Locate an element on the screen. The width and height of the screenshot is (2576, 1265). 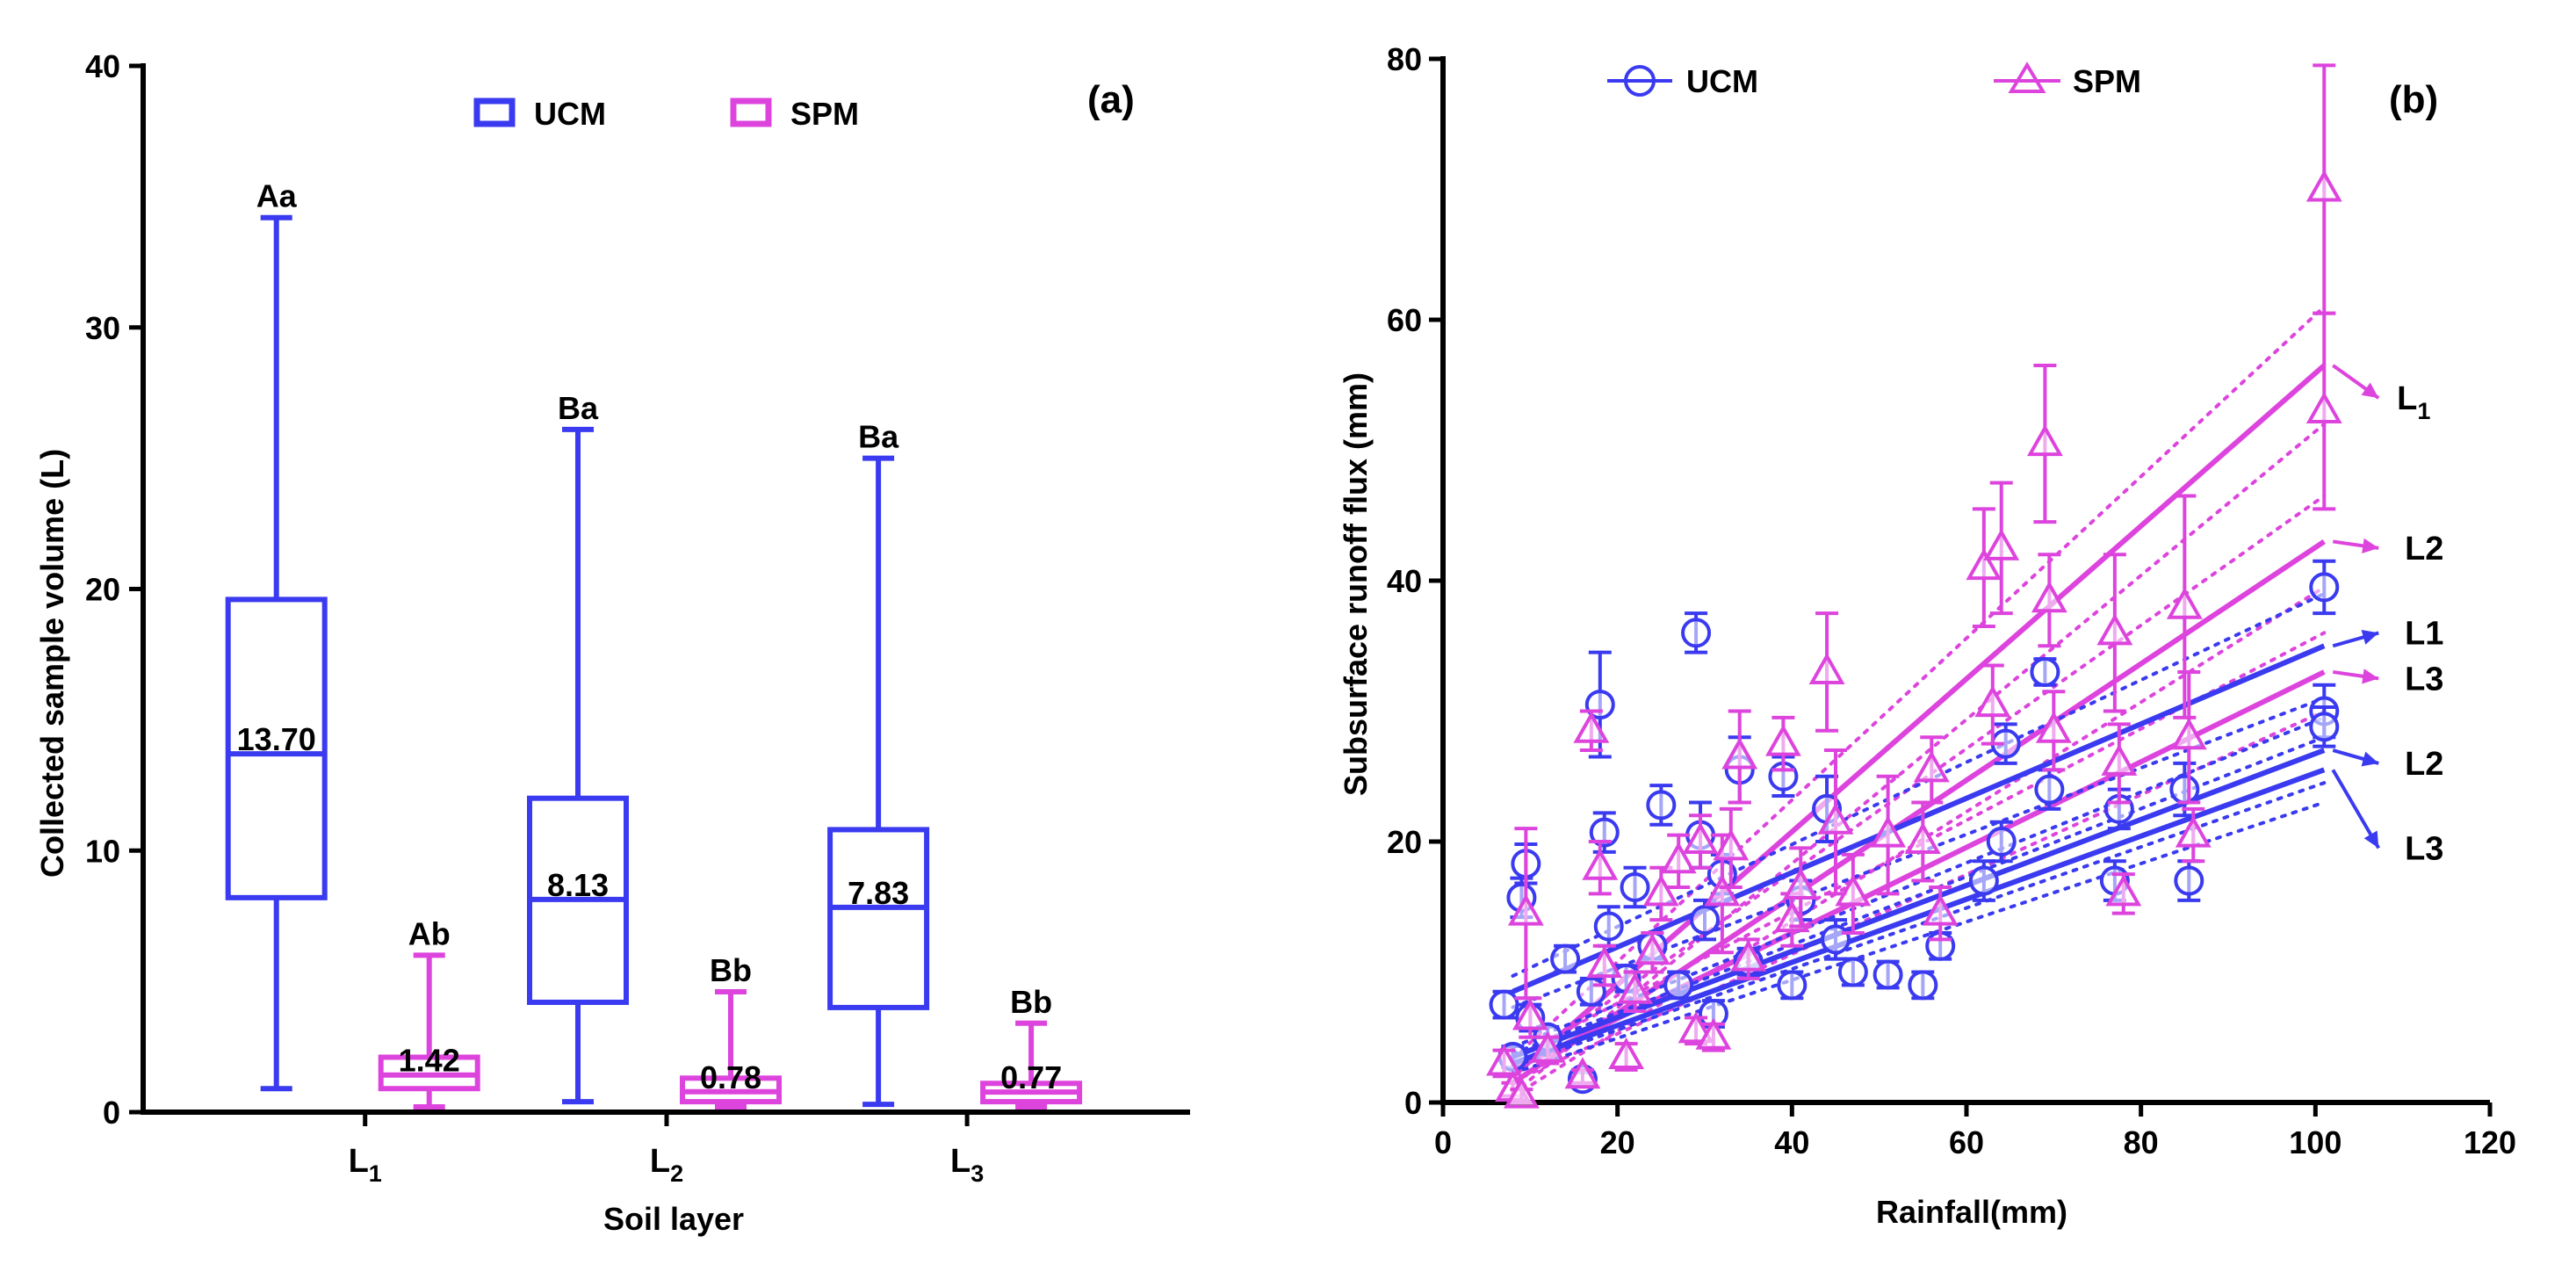
box-ucm-group-2: 8.13 Ba is located at coordinates (578, 748).